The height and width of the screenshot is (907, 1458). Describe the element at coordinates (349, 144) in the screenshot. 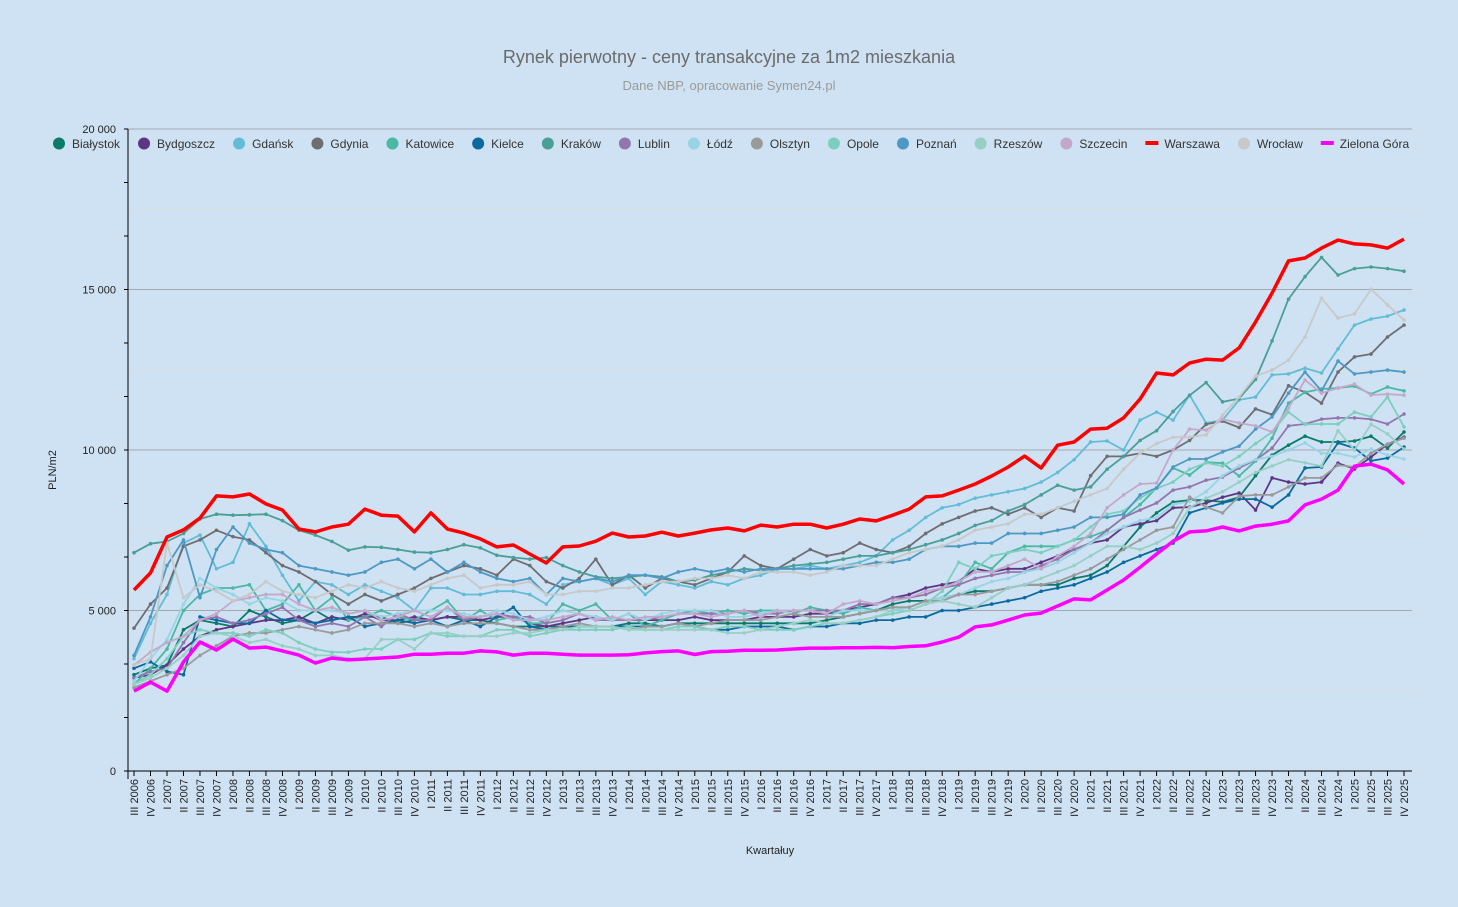

I see `legend-label: Gdynia` at that location.